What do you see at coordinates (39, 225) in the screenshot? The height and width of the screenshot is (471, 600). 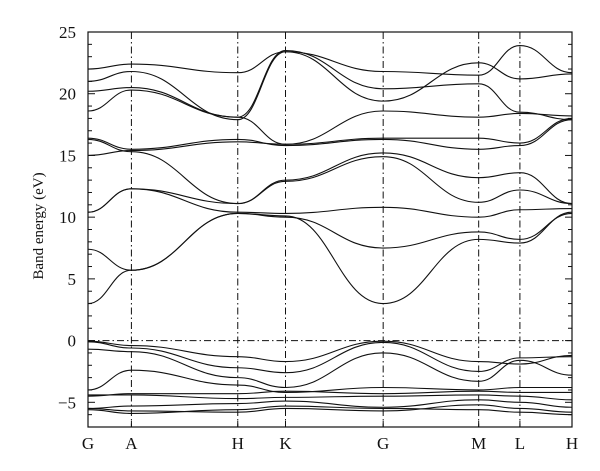 I see `y-axis-title: Band energy (eV)` at bounding box center [39, 225].